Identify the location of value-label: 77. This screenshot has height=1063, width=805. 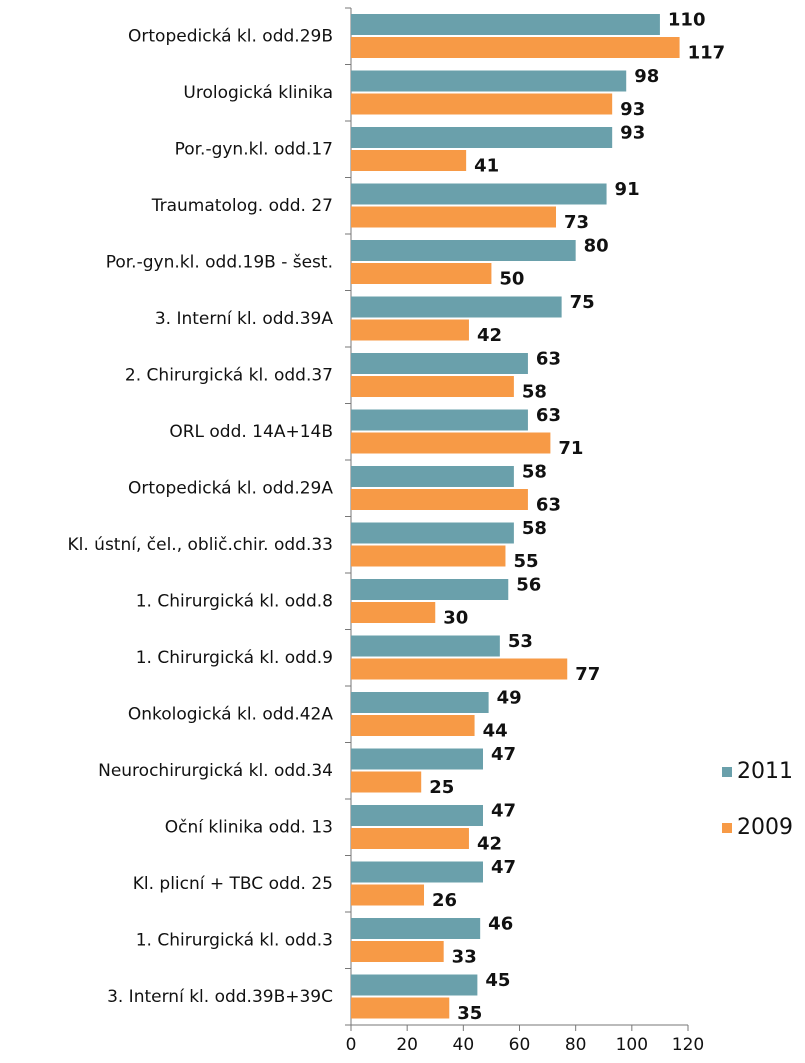
(587, 674).